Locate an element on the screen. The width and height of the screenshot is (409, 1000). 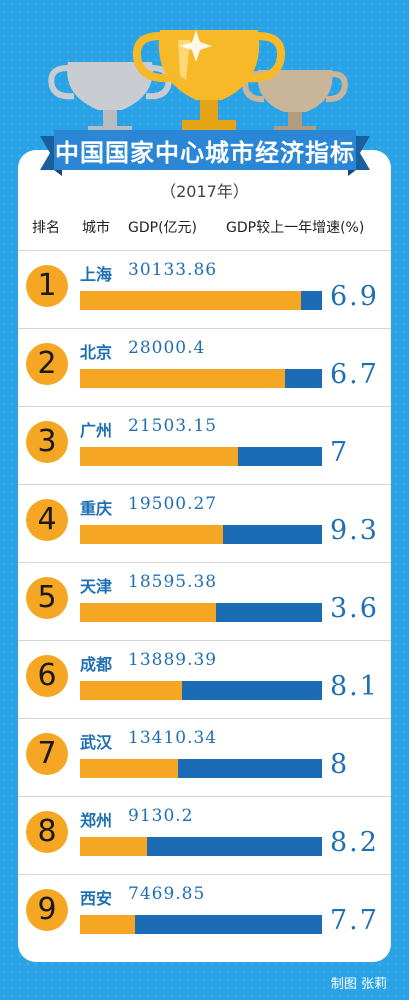
city-label: 广州 is located at coordinates (96, 430).